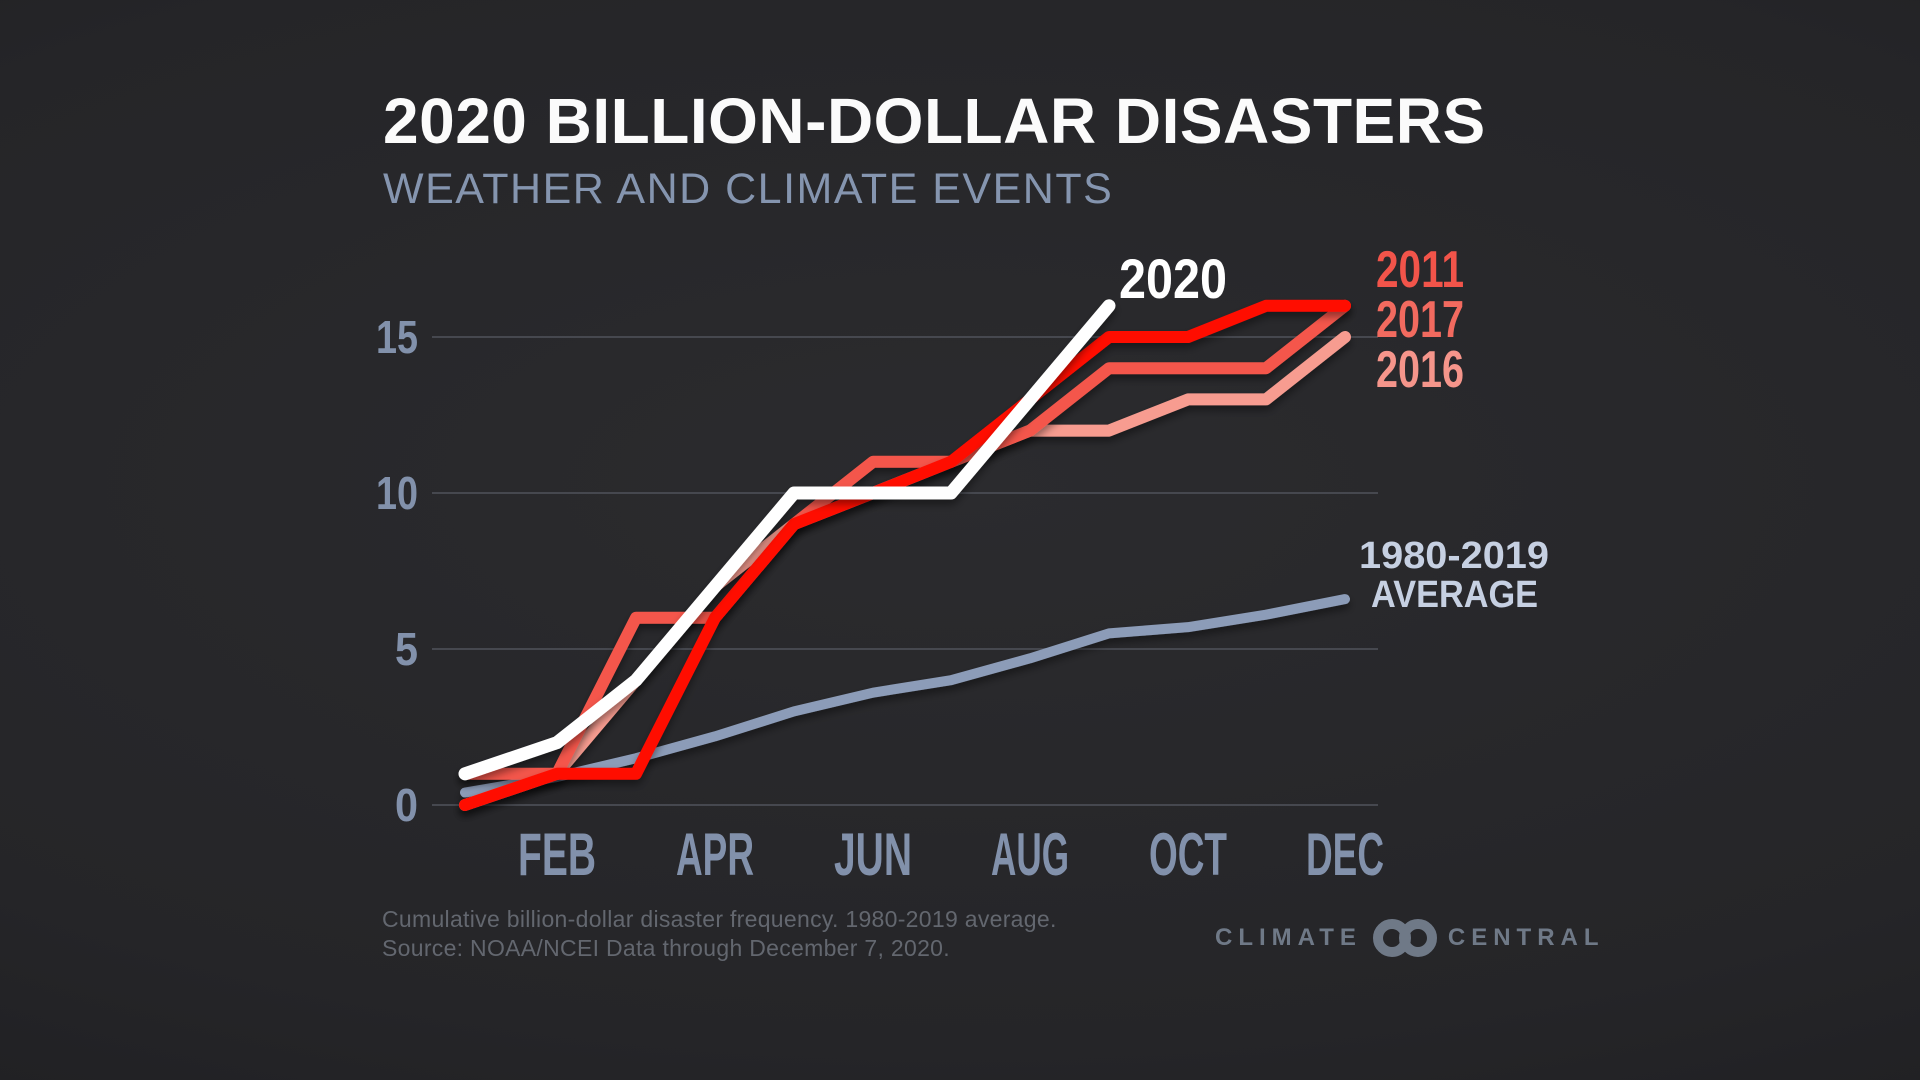  Describe the element at coordinates (1420, 370) in the screenshot. I see `series-label-2016: 2016` at that location.